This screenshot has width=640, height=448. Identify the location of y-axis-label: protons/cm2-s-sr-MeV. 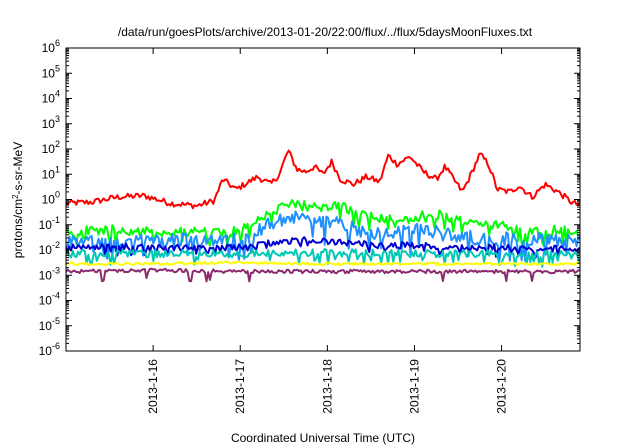
(18, 200).